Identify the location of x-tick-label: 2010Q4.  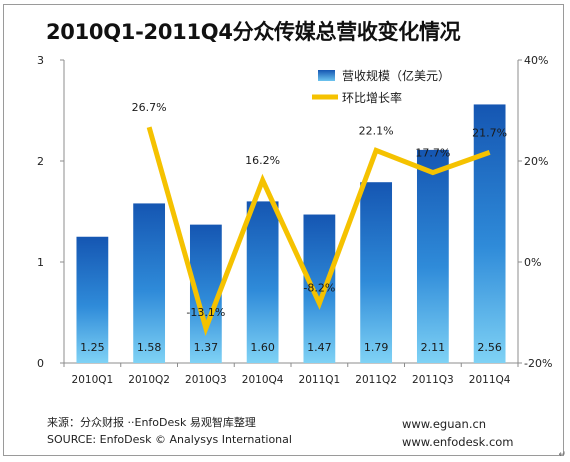
(263, 380).